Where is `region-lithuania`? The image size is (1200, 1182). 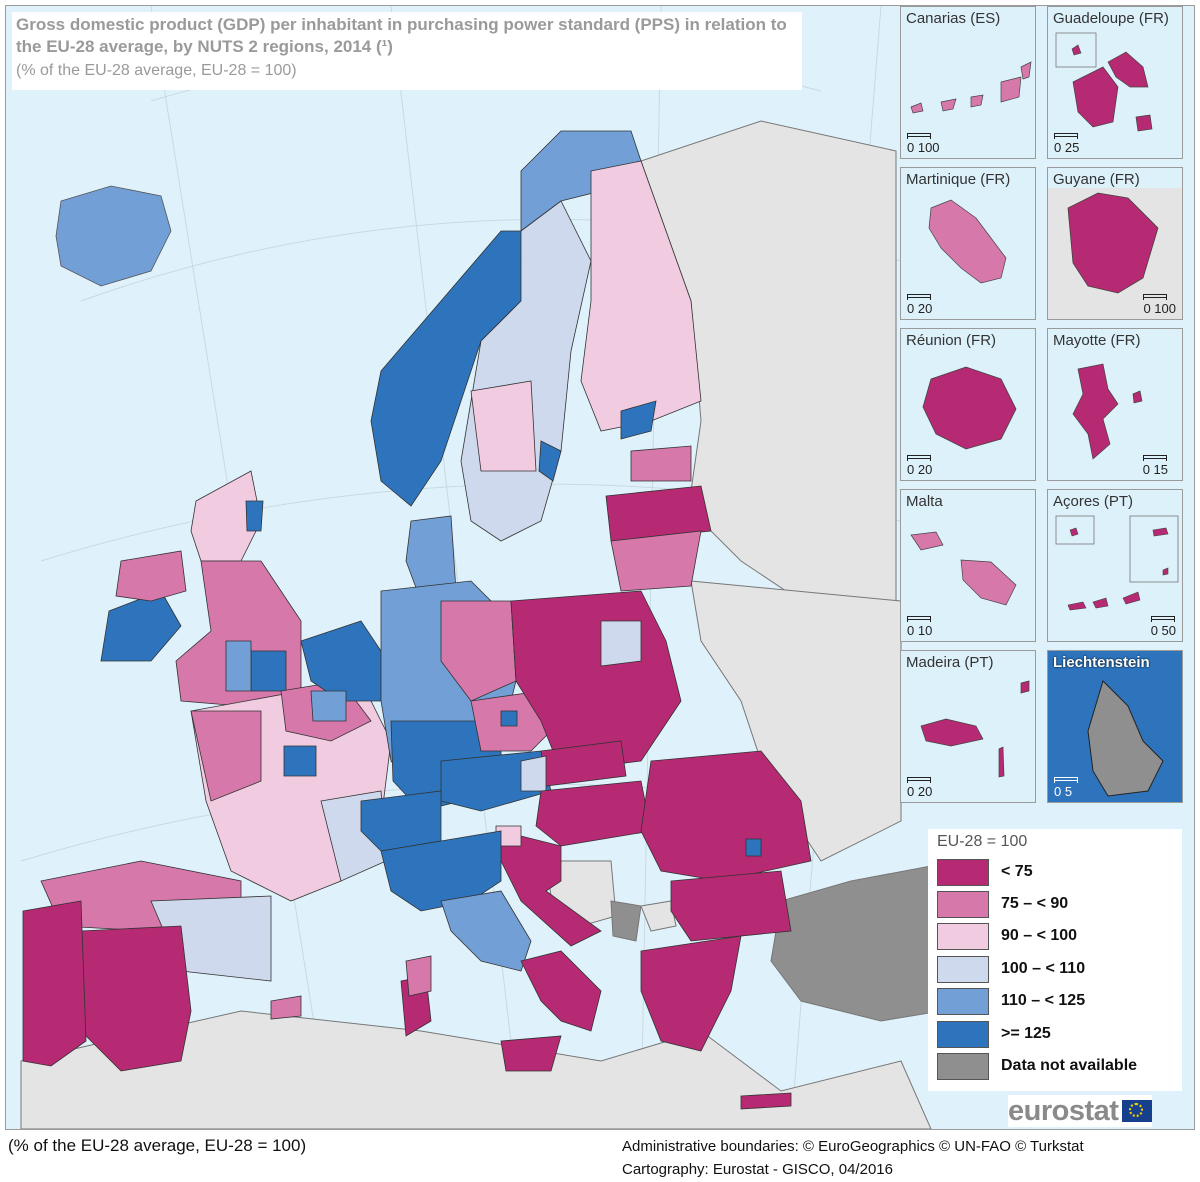
region-lithuania is located at coordinates (656, 561).